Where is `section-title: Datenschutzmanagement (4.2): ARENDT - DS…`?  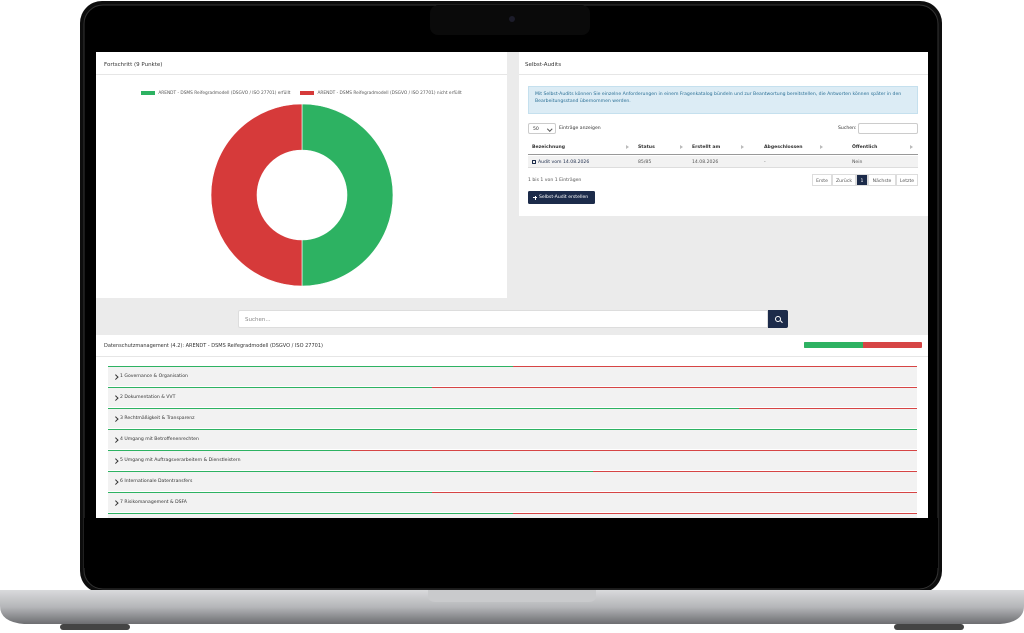
section-title: Datenschutzmanagement (4.2): ARENDT - DS… is located at coordinates (213, 346).